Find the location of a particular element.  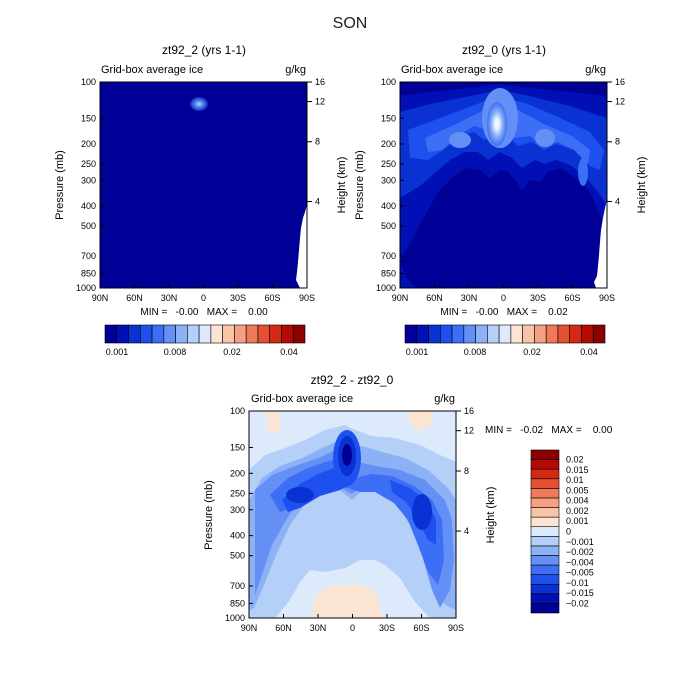

colorbar-label: 0.002 is located at coordinates (577, 511).